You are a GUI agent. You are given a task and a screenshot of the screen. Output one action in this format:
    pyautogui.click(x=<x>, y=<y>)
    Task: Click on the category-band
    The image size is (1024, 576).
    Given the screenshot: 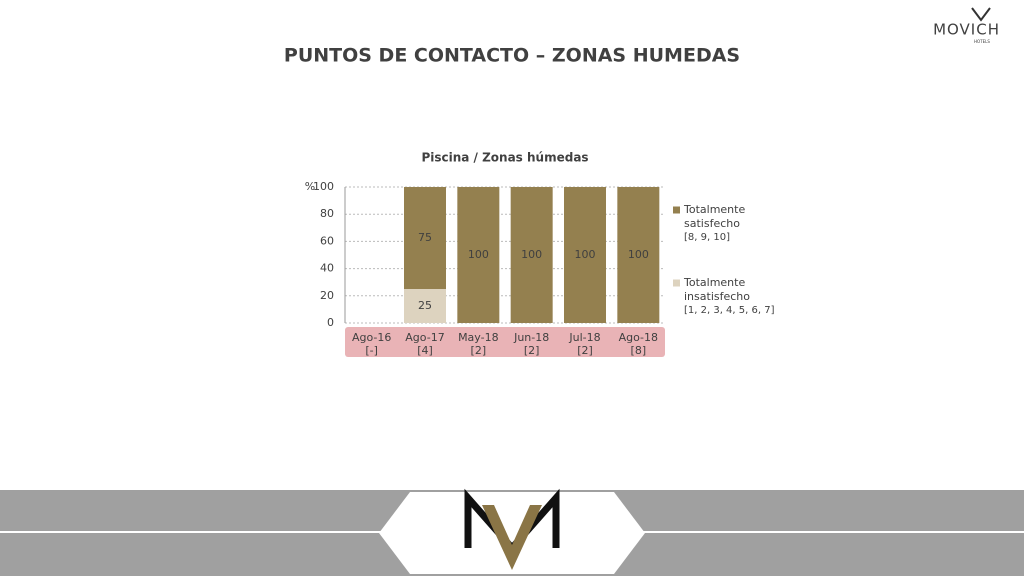 What is the action you would take?
    pyautogui.click(x=505, y=342)
    